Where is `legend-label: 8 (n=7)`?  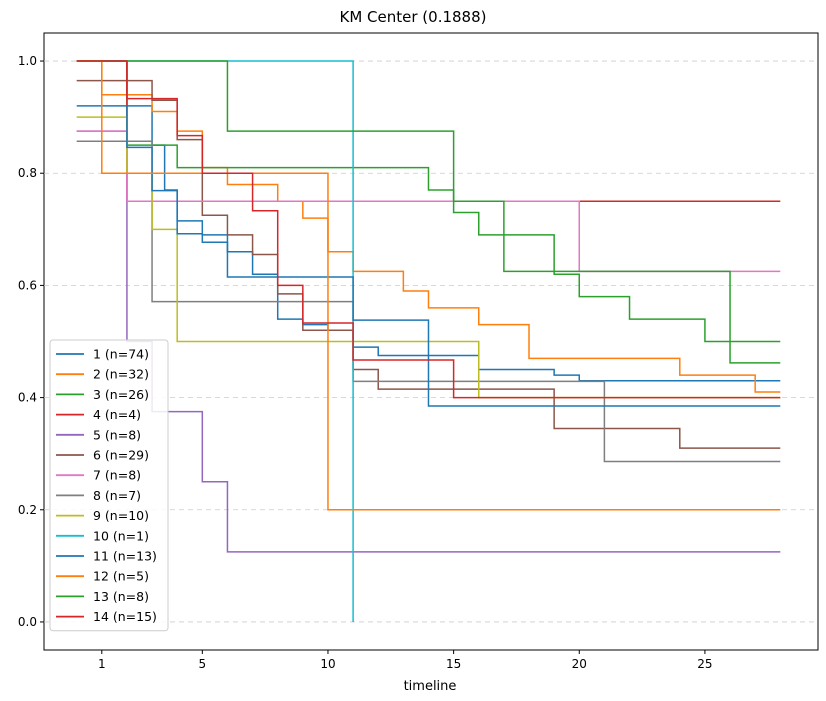 legend-label: 8 (n=7) is located at coordinates (117, 495).